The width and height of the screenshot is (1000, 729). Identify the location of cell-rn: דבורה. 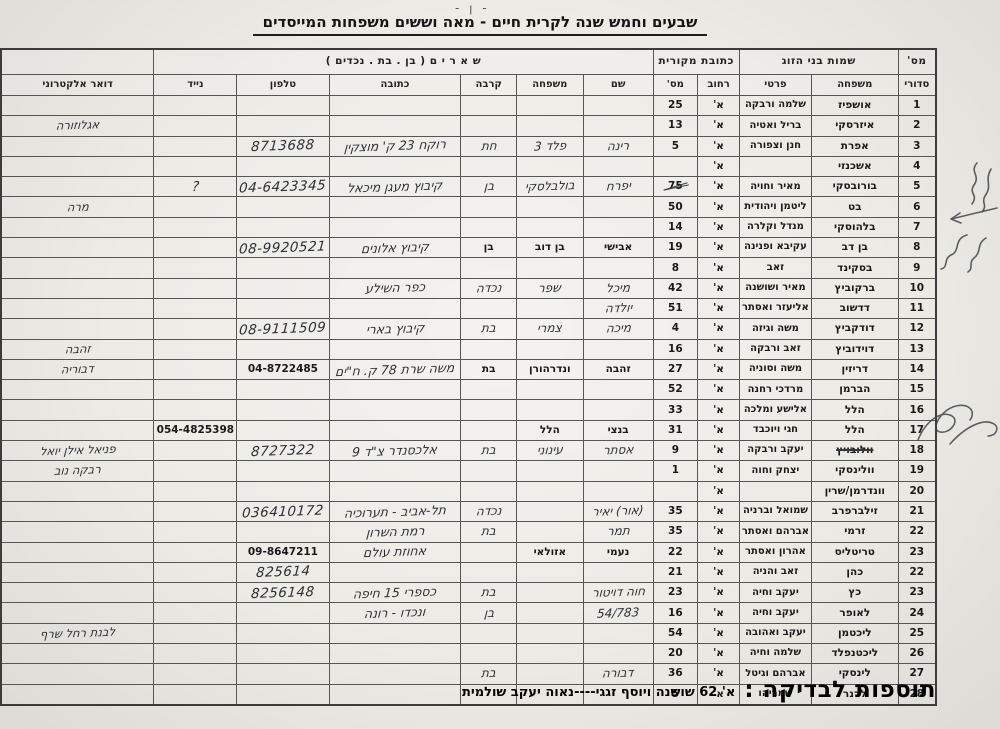
(618, 674).